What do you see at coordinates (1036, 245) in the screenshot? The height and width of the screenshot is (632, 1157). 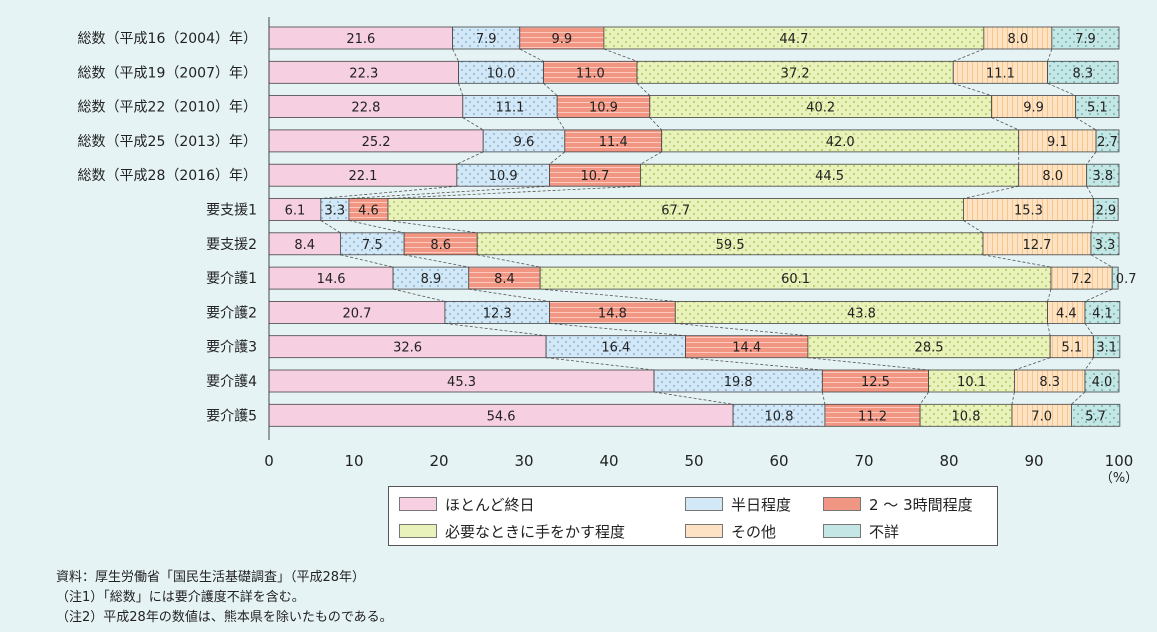 I see `data-label-other-6: 12.7` at bounding box center [1036, 245].